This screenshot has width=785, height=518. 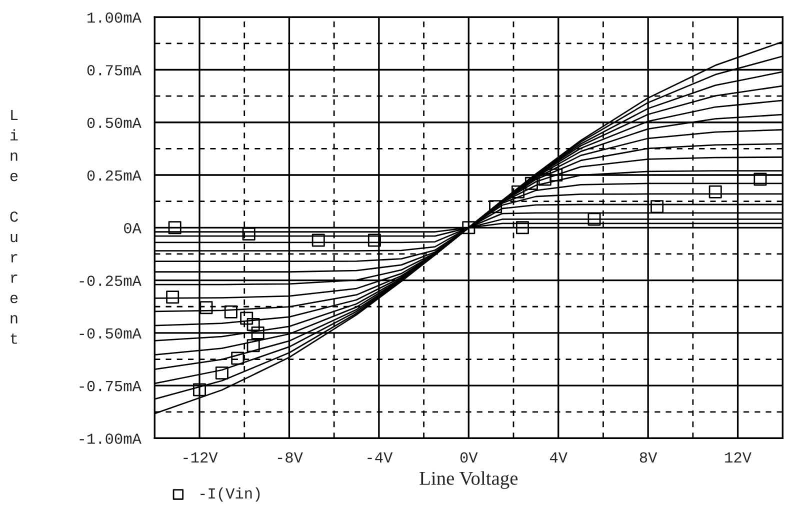 What do you see at coordinates (14, 227) in the screenshot?
I see `text: Line Current` at bounding box center [14, 227].